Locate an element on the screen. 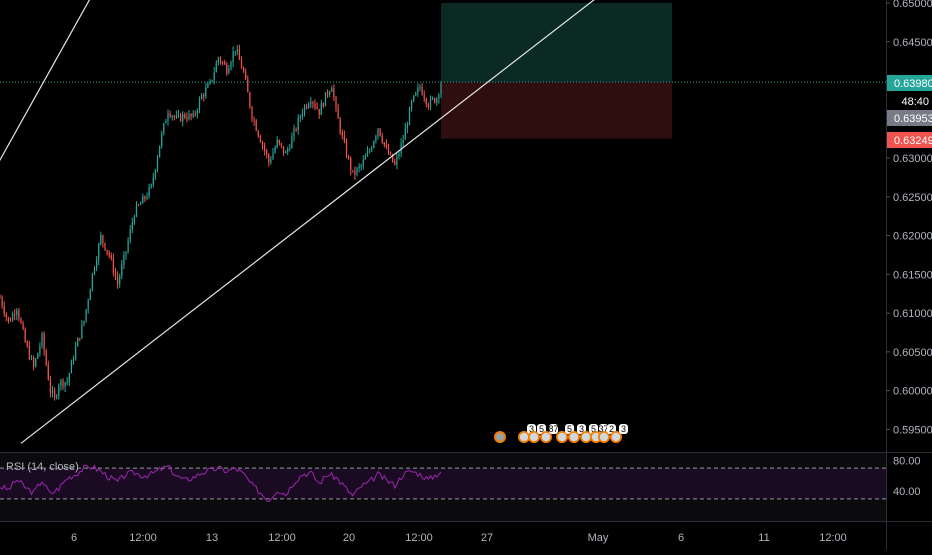  price-tick-label: 0.64500 is located at coordinates (912, 43).